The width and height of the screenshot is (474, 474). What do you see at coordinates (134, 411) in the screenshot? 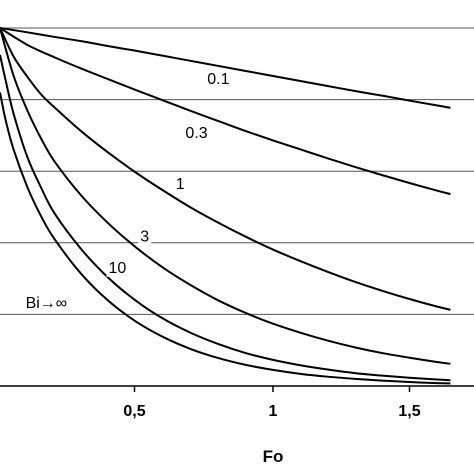
I see `x-tick-label-0: 0,5` at bounding box center [134, 411].